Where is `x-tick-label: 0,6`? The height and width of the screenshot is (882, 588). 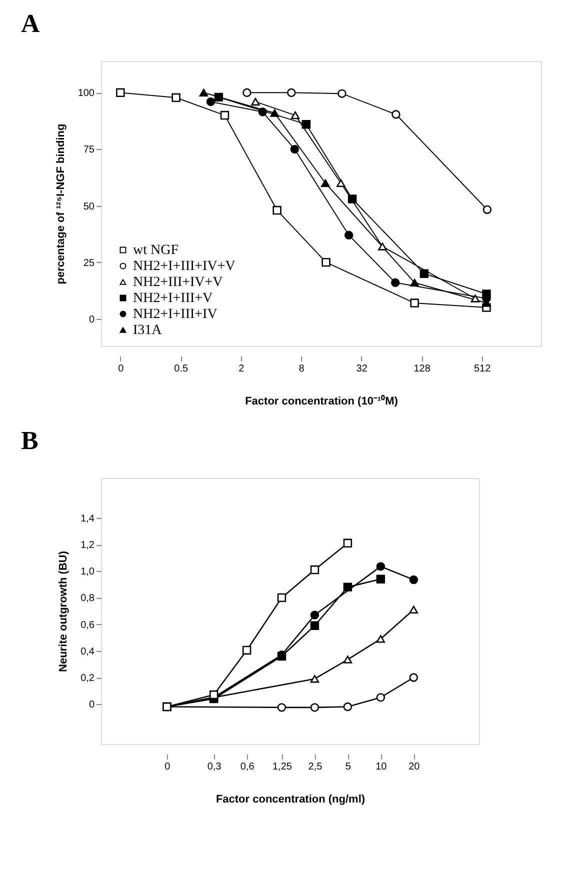
x-tick-label: 0,6 is located at coordinates (247, 767).